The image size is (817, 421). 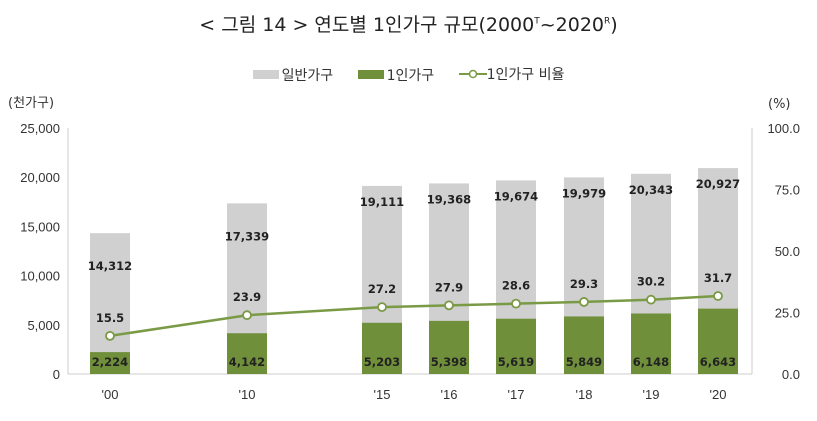 I want to click on data-label-single: 6,643, so click(x=718, y=362).